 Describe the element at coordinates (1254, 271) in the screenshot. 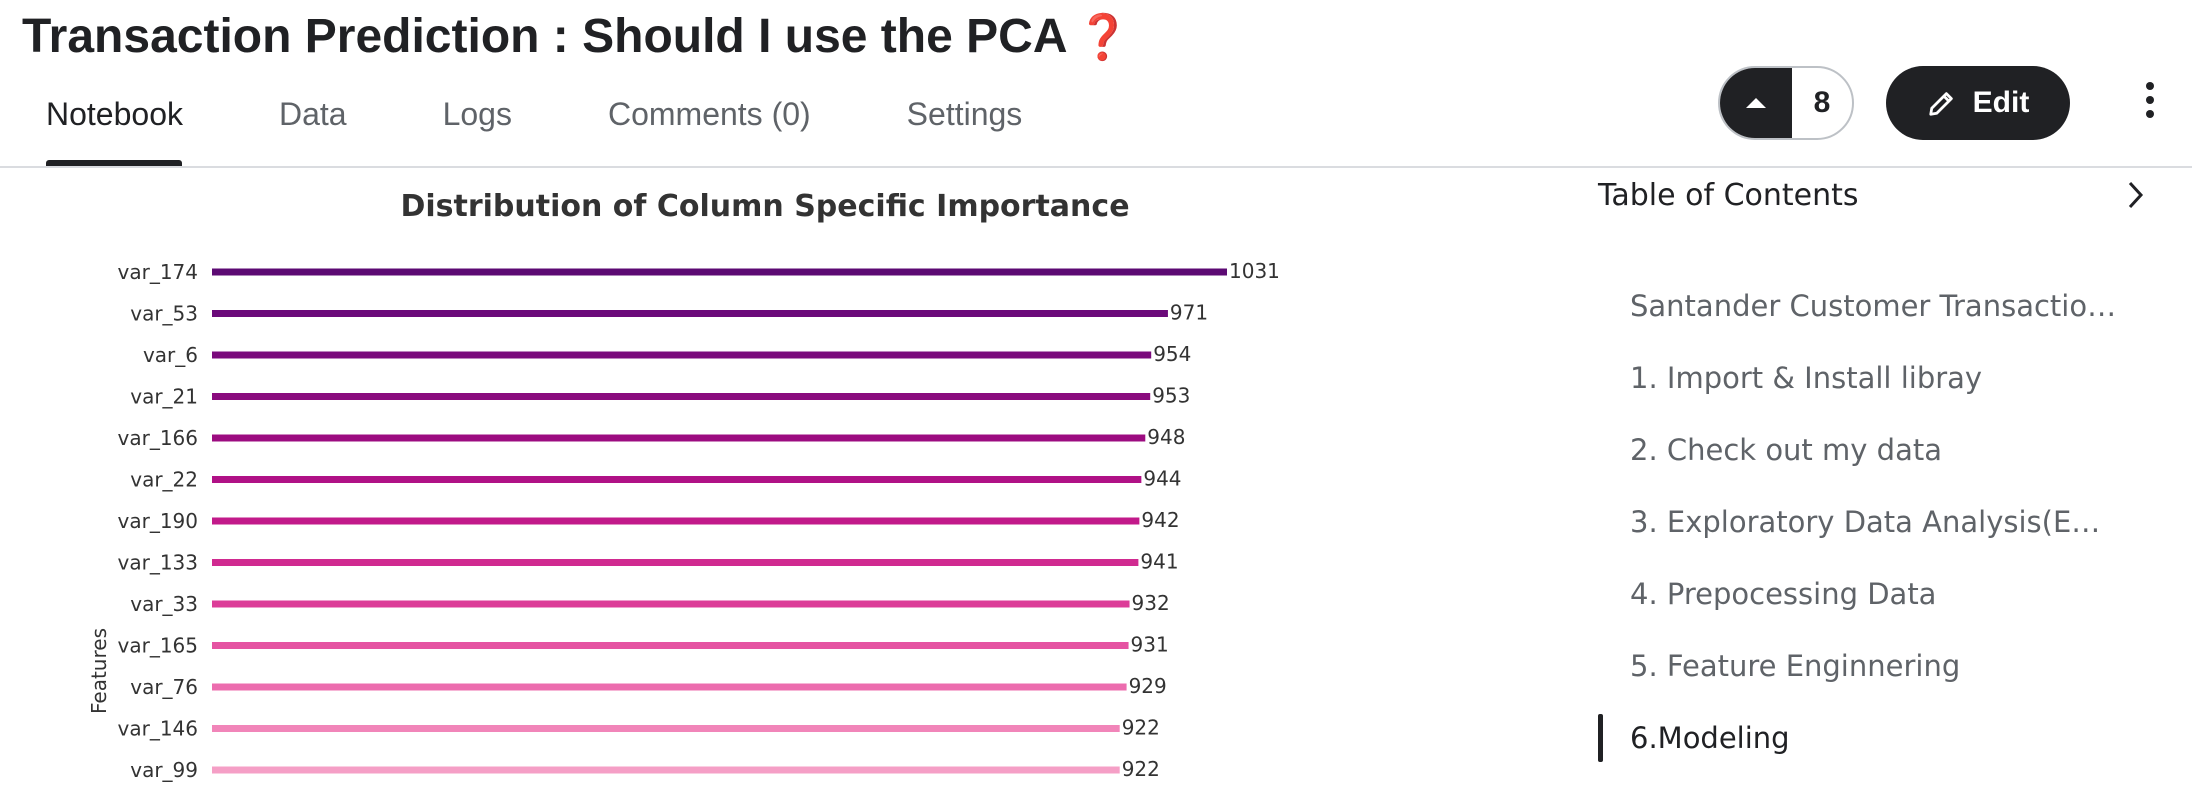

I see `data-label: 1031` at that location.